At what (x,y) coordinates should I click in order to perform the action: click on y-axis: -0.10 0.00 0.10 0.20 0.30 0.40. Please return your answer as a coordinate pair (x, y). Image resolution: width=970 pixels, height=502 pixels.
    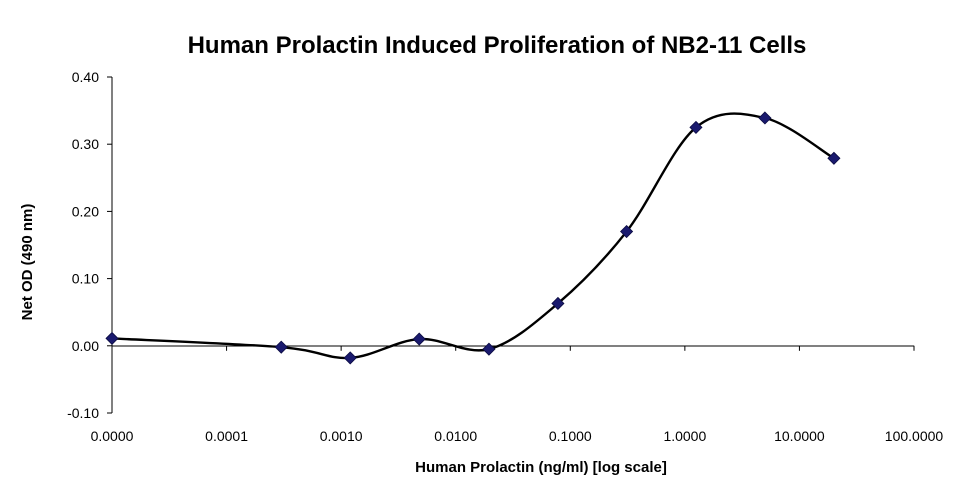
    Looking at the image, I should click on (90, 245).